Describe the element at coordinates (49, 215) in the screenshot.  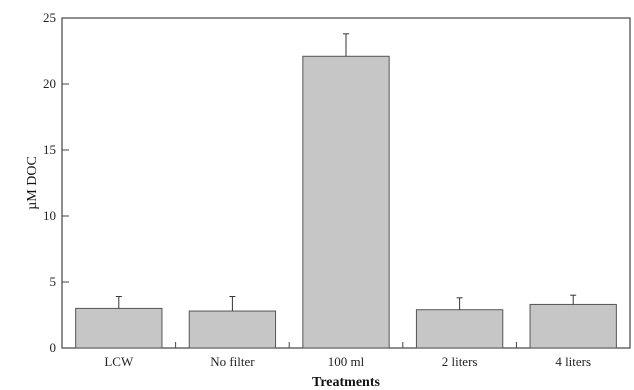
I see `y-tick-label: 10` at that location.